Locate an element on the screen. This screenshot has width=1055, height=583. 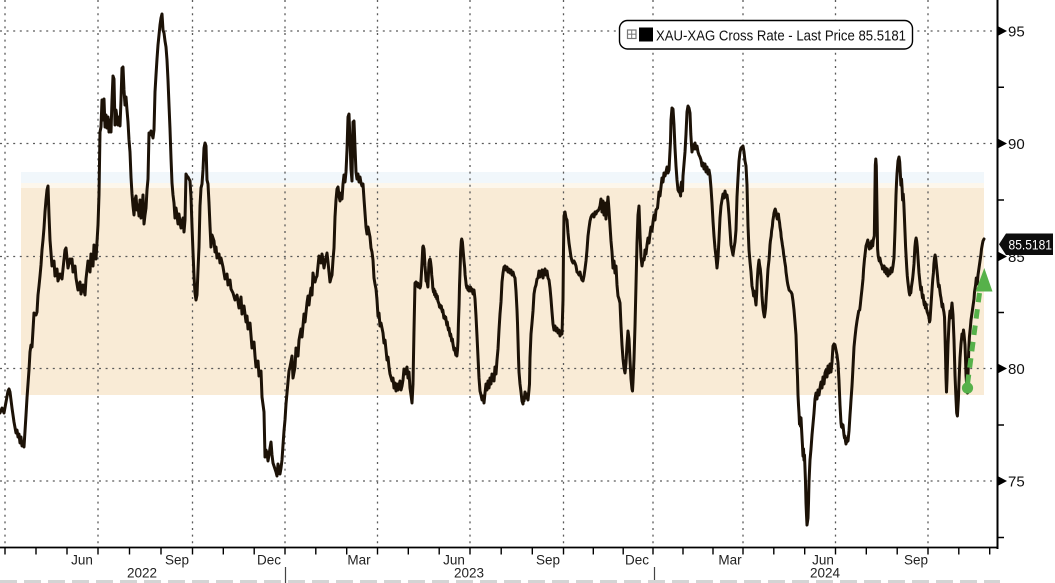
svg-text: 2024 is located at coordinates (825, 573).